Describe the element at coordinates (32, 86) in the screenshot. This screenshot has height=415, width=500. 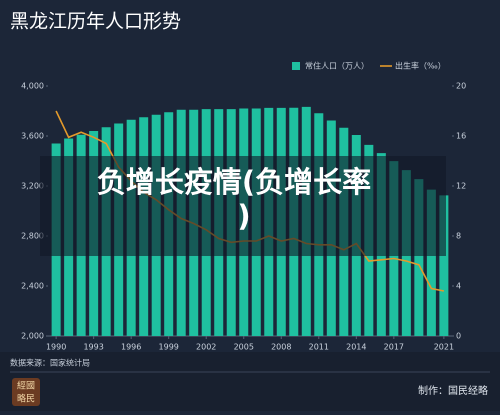
I see `y-tick-label: 4,000` at that location.